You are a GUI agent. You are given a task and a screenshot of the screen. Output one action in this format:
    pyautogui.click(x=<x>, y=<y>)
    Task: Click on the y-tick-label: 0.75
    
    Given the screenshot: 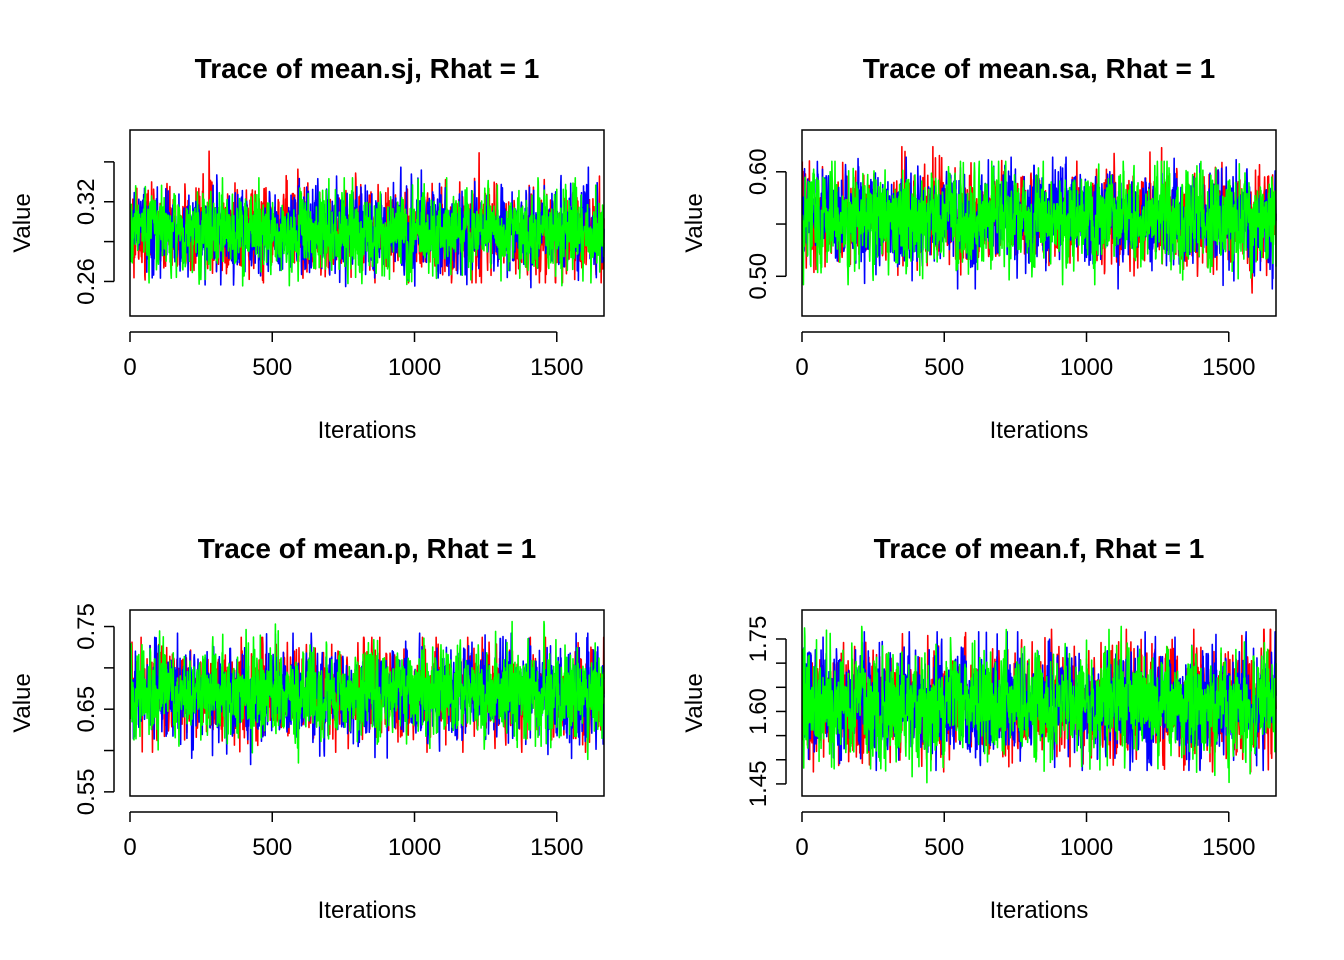 What is the action you would take?
    pyautogui.click(x=86, y=626)
    